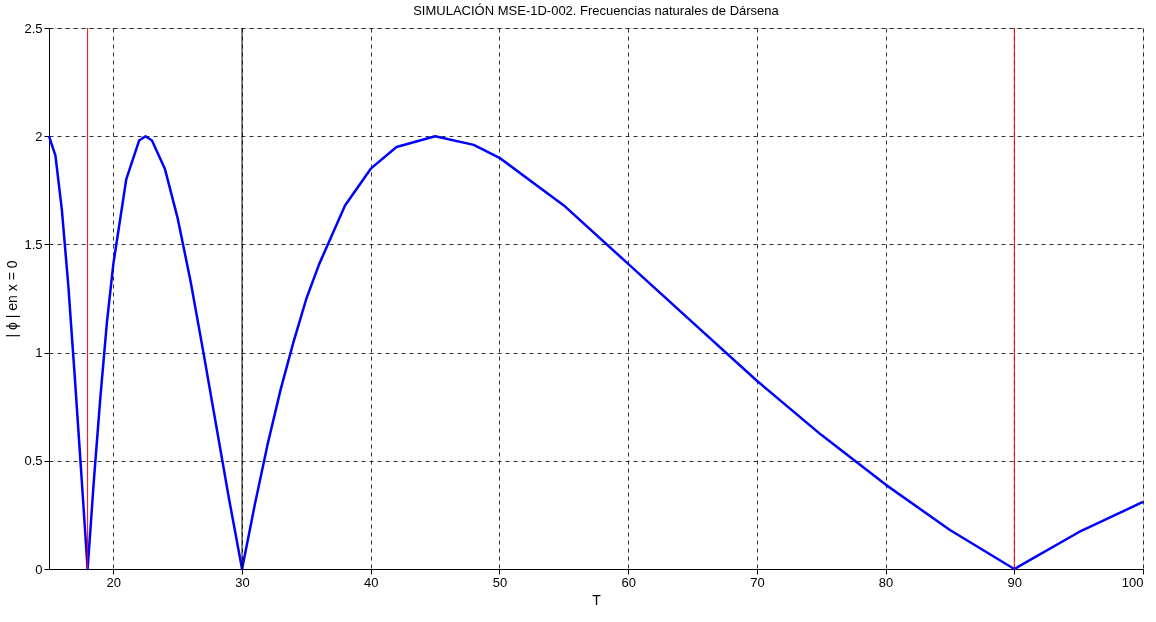 This screenshot has height=622, width=1156. What do you see at coordinates (886, 582) in the screenshot?
I see `x-tick-label: 80` at bounding box center [886, 582].